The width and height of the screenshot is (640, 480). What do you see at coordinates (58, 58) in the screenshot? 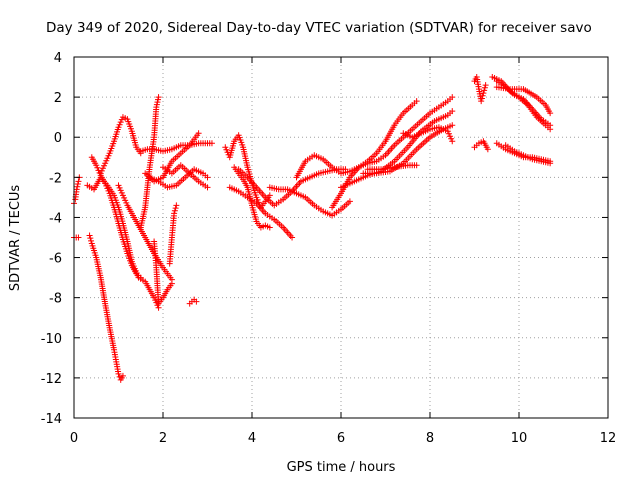
I see `y-tick-label: 4` at bounding box center [58, 58].